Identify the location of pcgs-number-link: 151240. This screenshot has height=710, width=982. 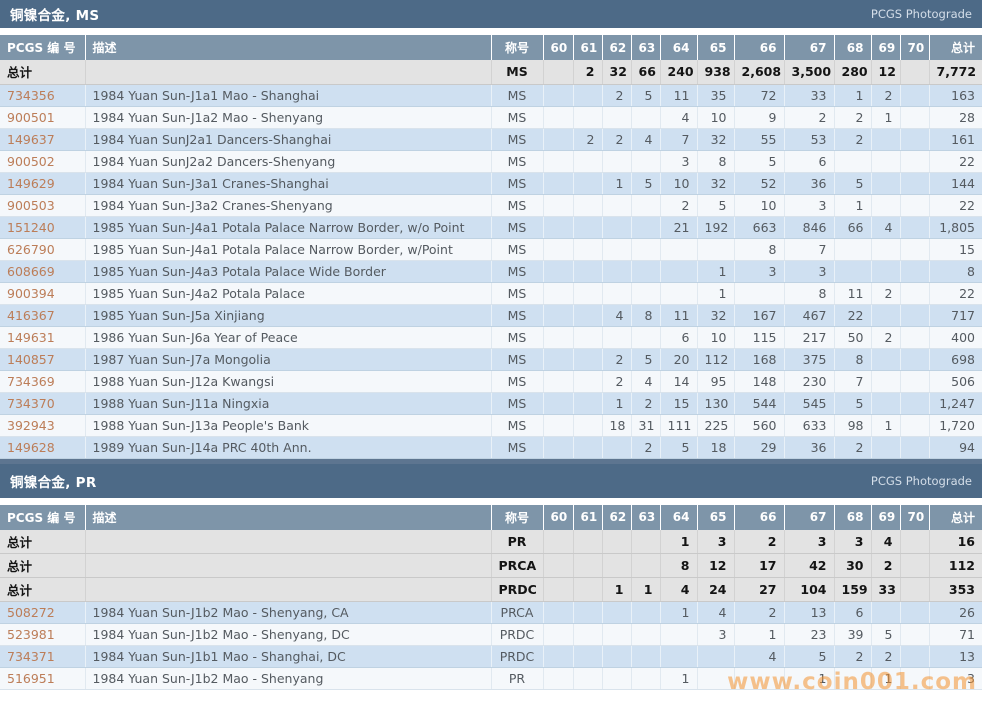
(43, 227).